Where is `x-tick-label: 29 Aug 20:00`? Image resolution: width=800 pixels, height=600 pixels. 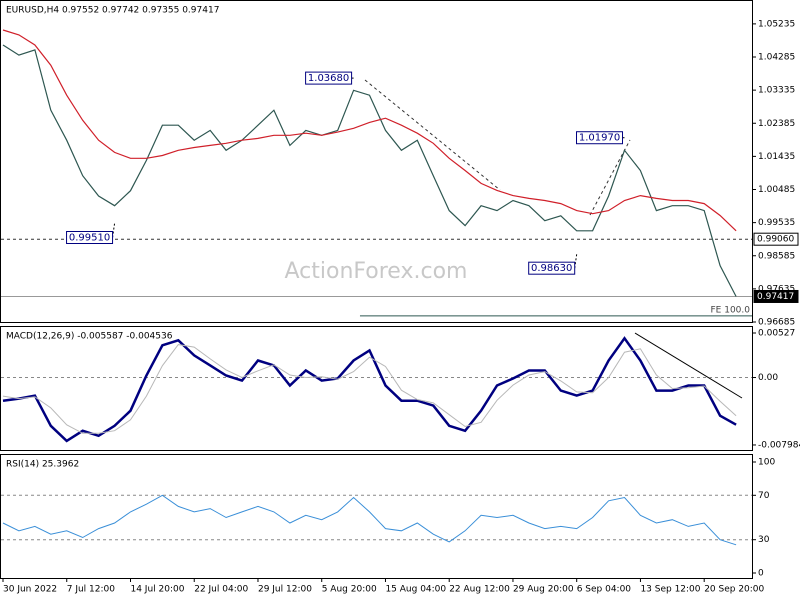 x-tick-label: 29 Aug 20:00 is located at coordinates (543, 590).